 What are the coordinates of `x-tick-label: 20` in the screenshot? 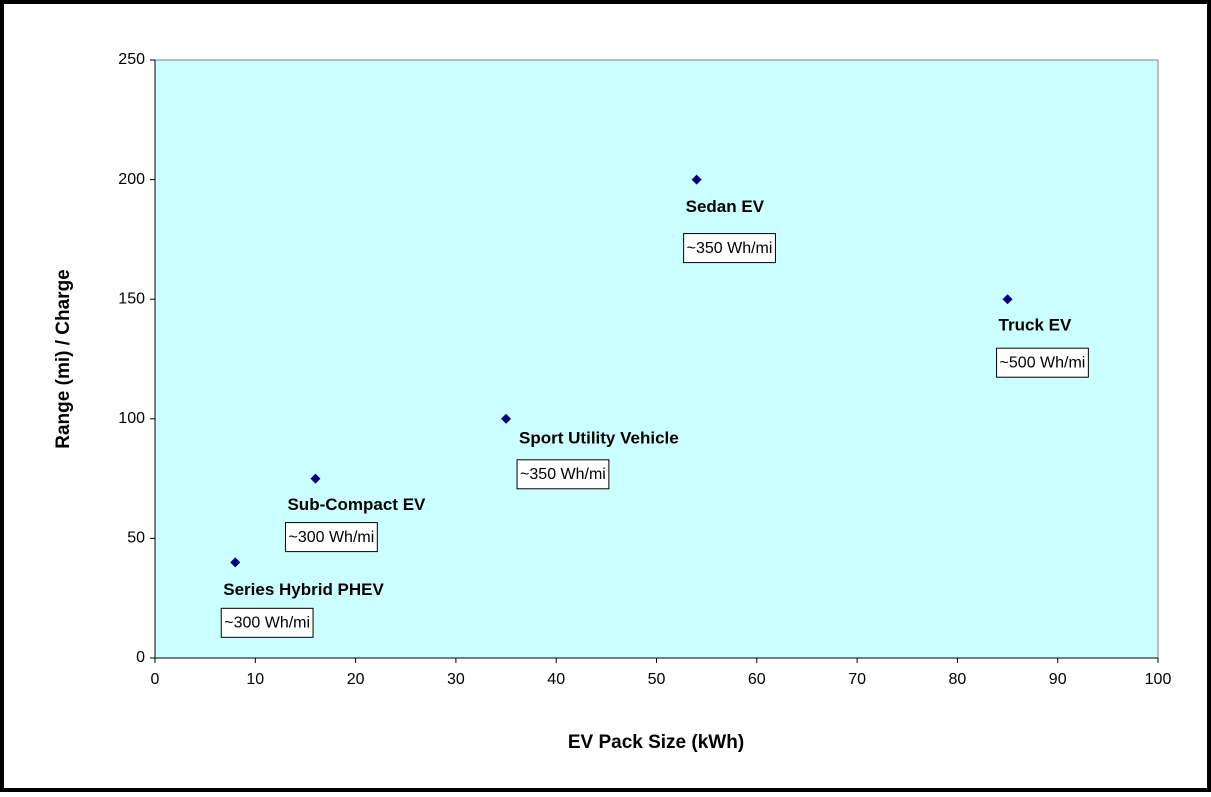 It's located at (356, 679).